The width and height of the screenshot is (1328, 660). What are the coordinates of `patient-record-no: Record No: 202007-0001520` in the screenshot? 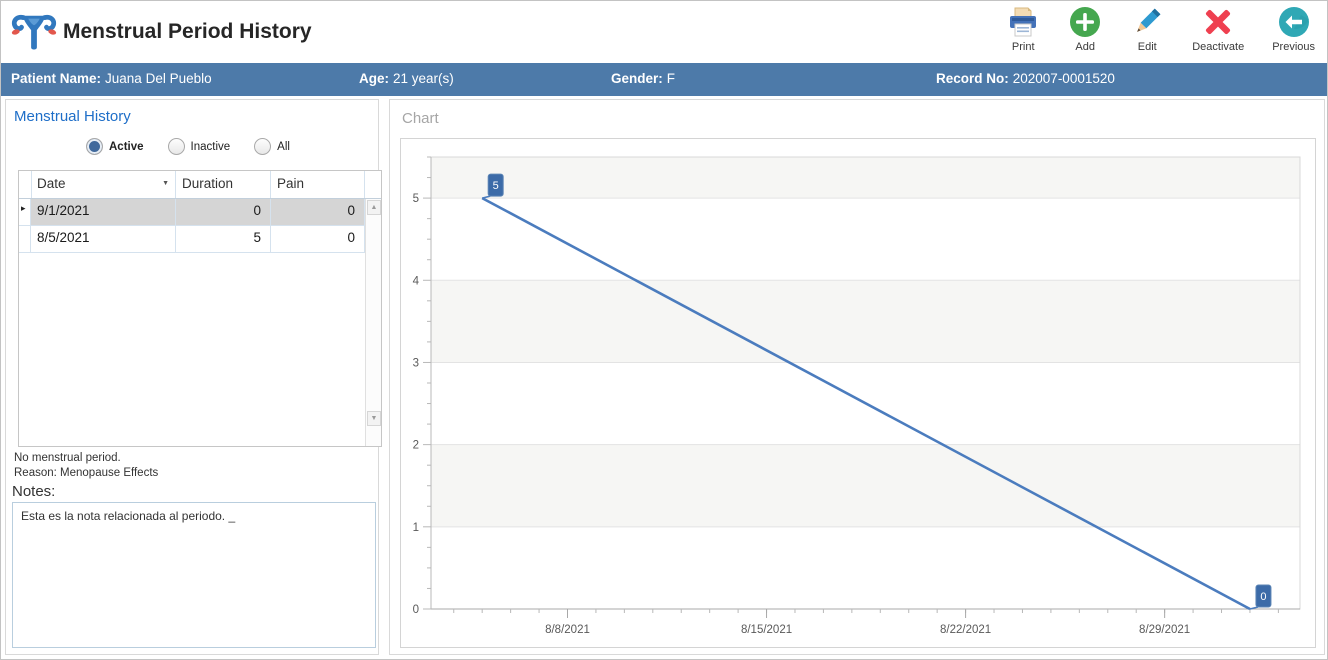 It's located at (1025, 78).